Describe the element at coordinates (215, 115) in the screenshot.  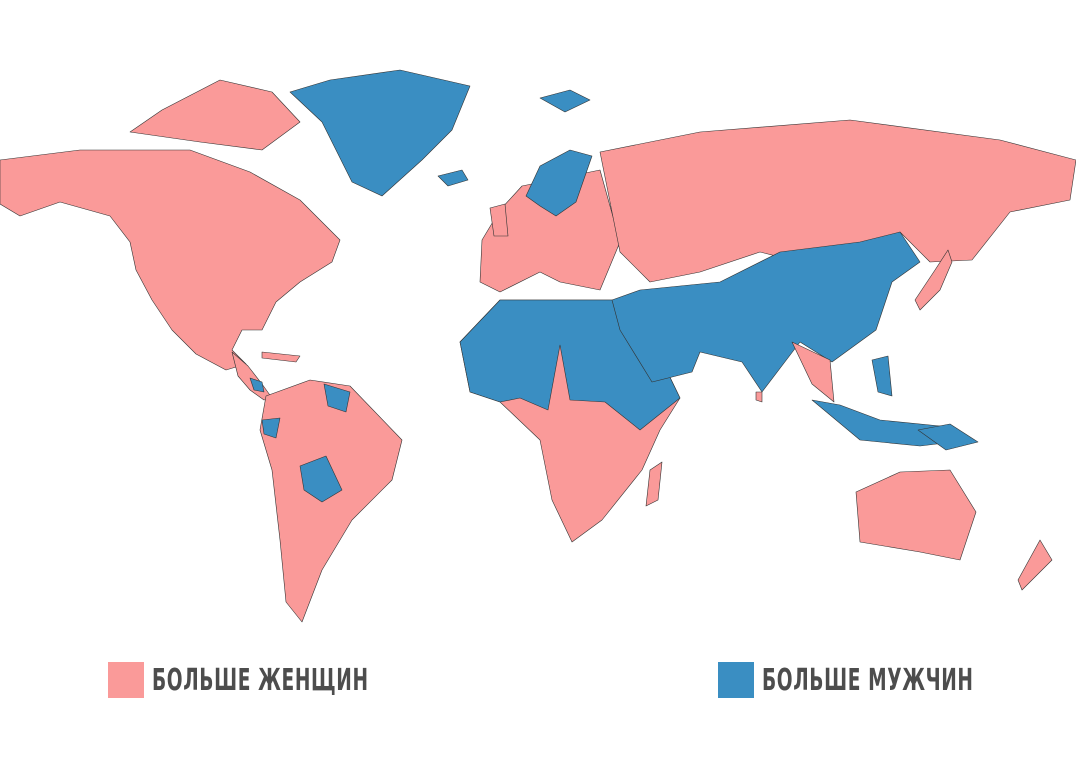
I see `region-arctic-islands` at that location.